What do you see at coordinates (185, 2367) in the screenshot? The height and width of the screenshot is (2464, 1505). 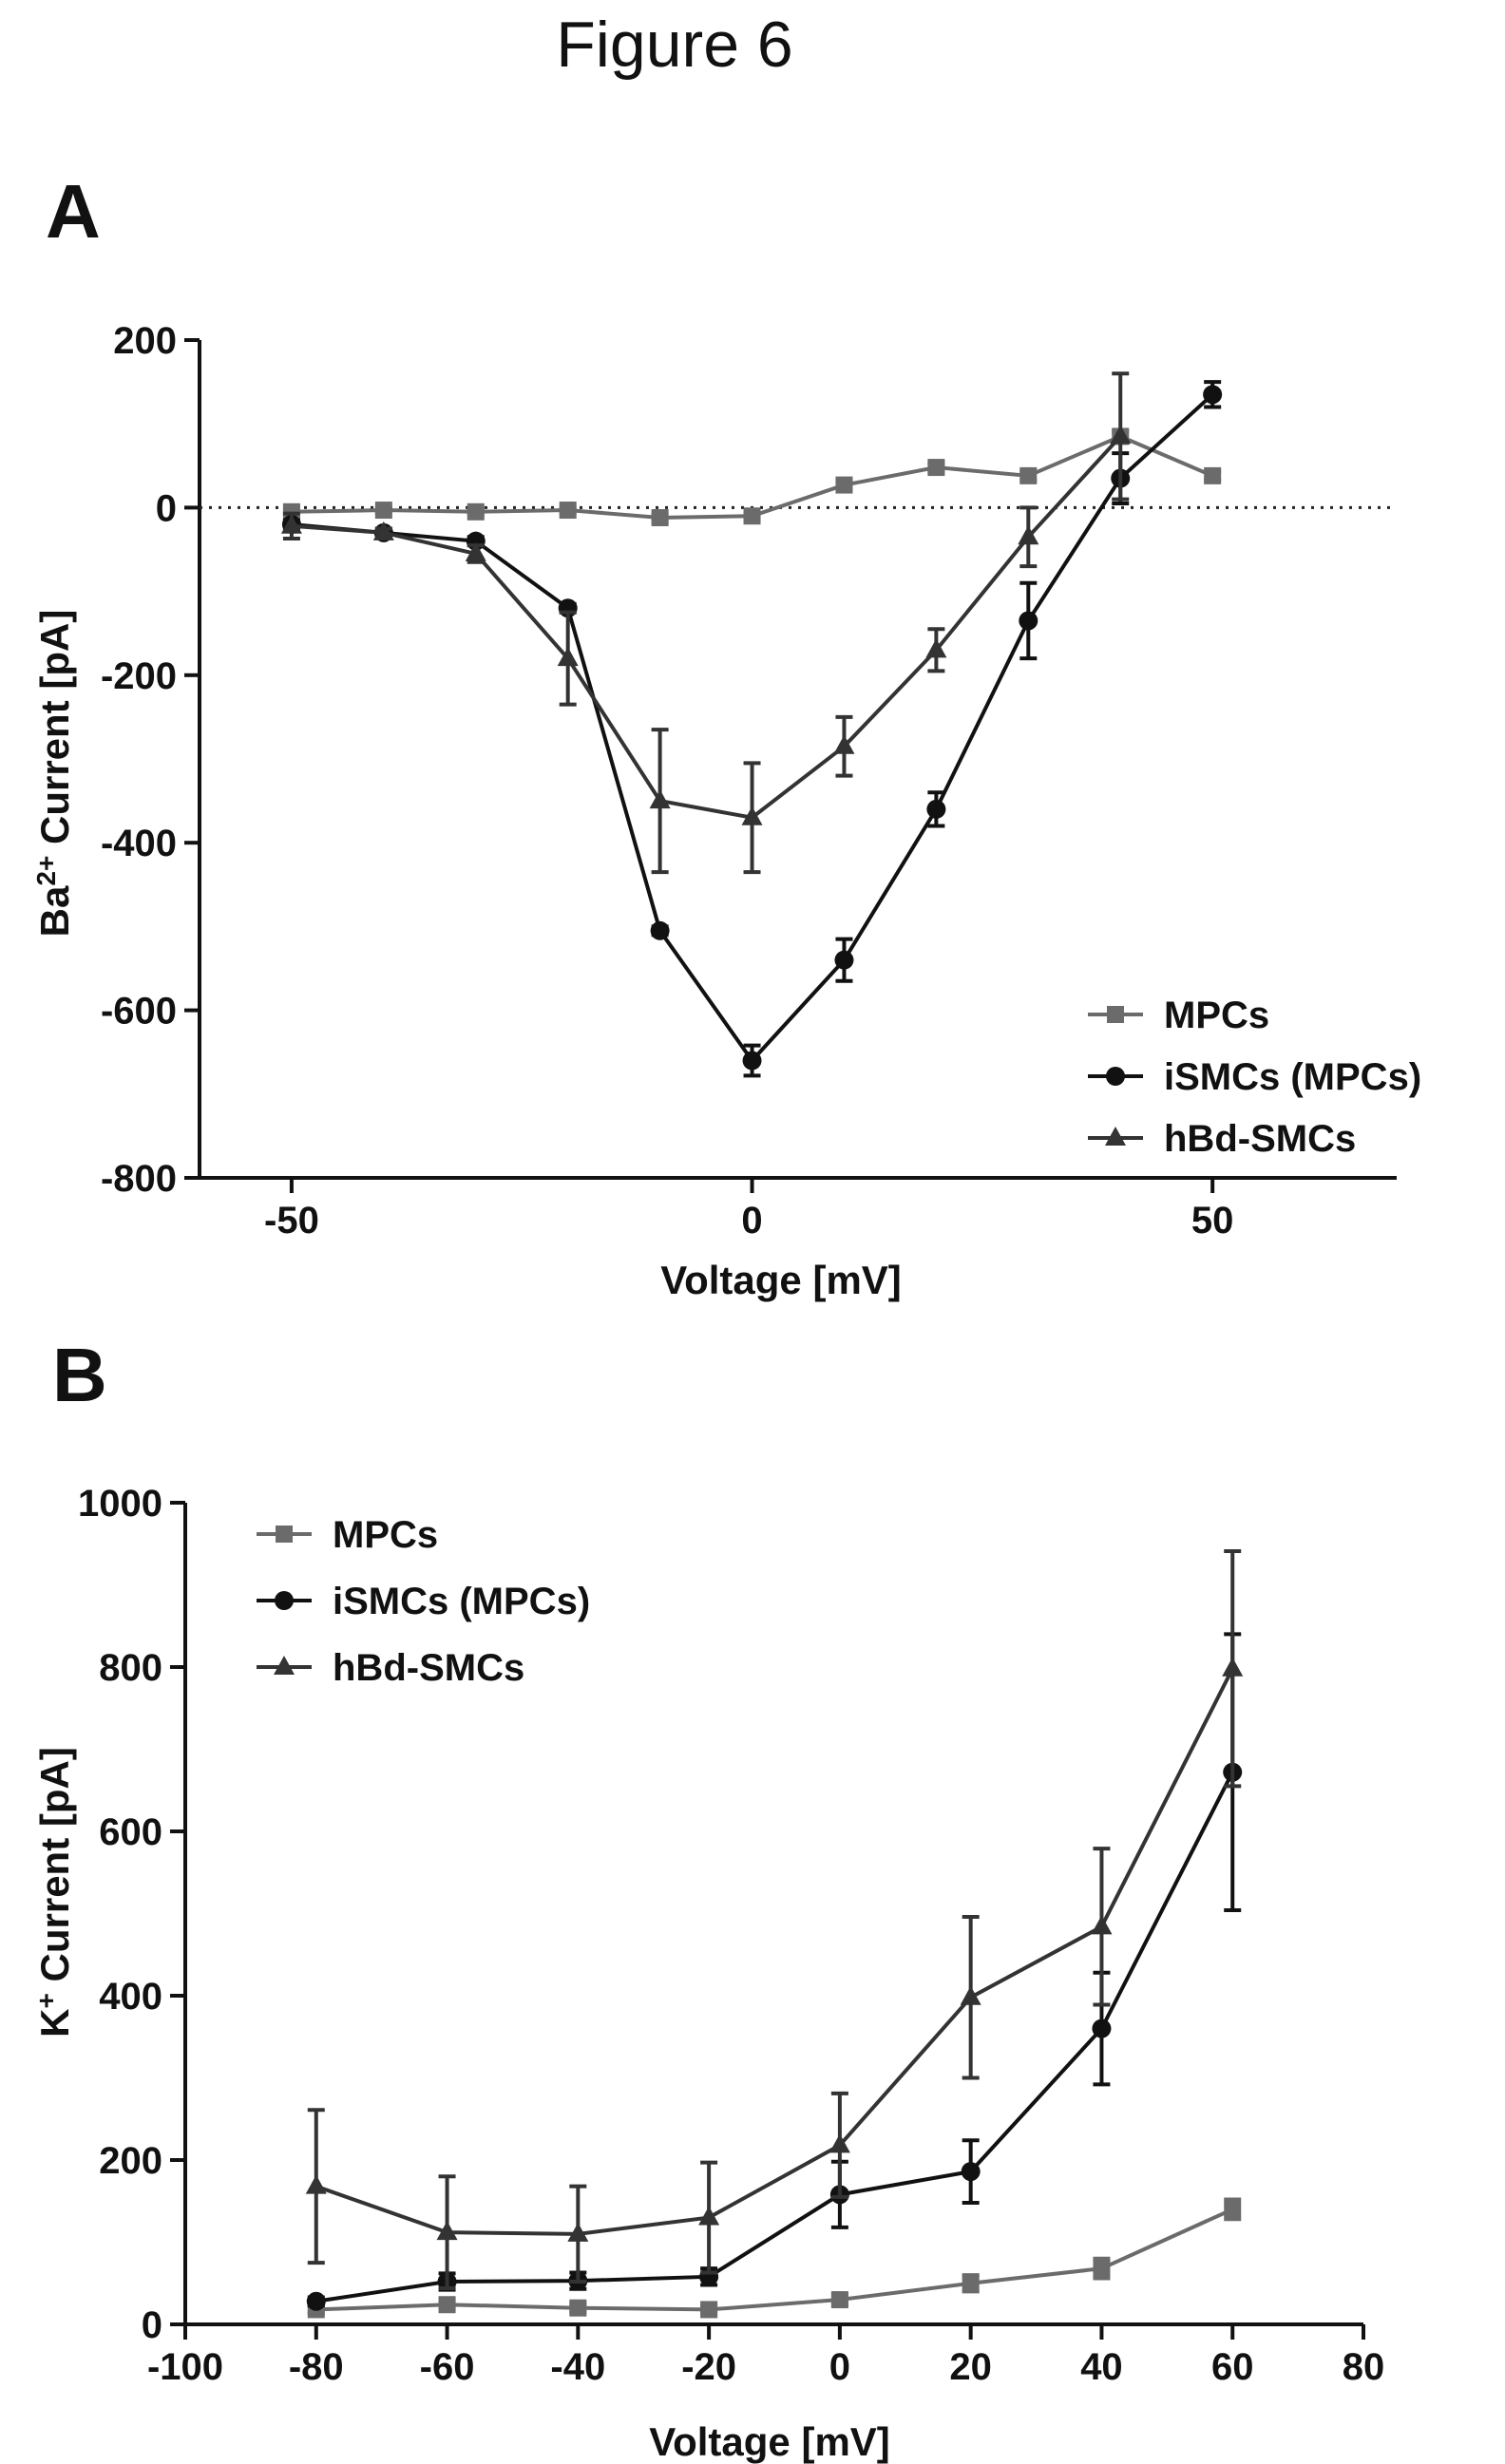 I see `panel-b-x-tick-label: -100` at bounding box center [185, 2367].